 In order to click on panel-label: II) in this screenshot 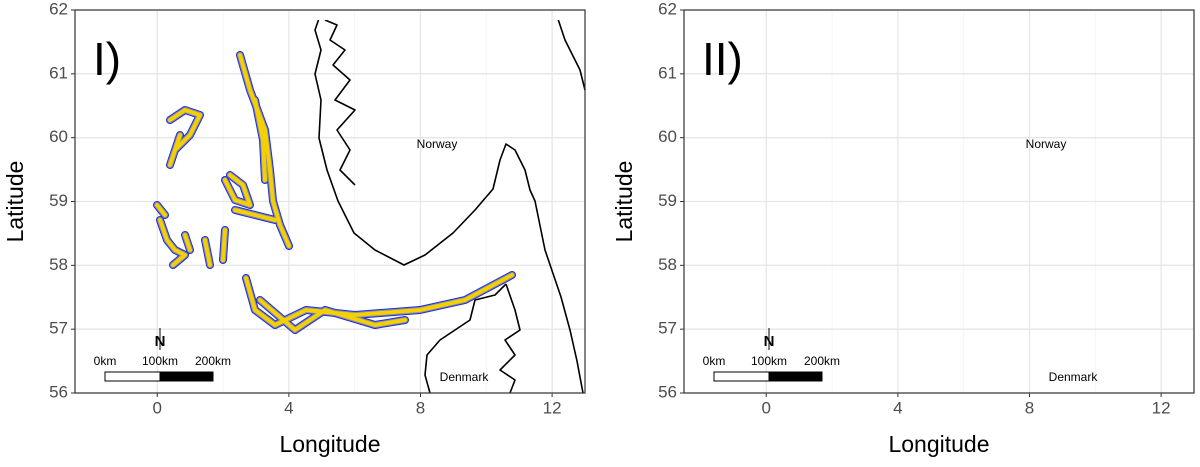, I will do `click(722, 59)`.